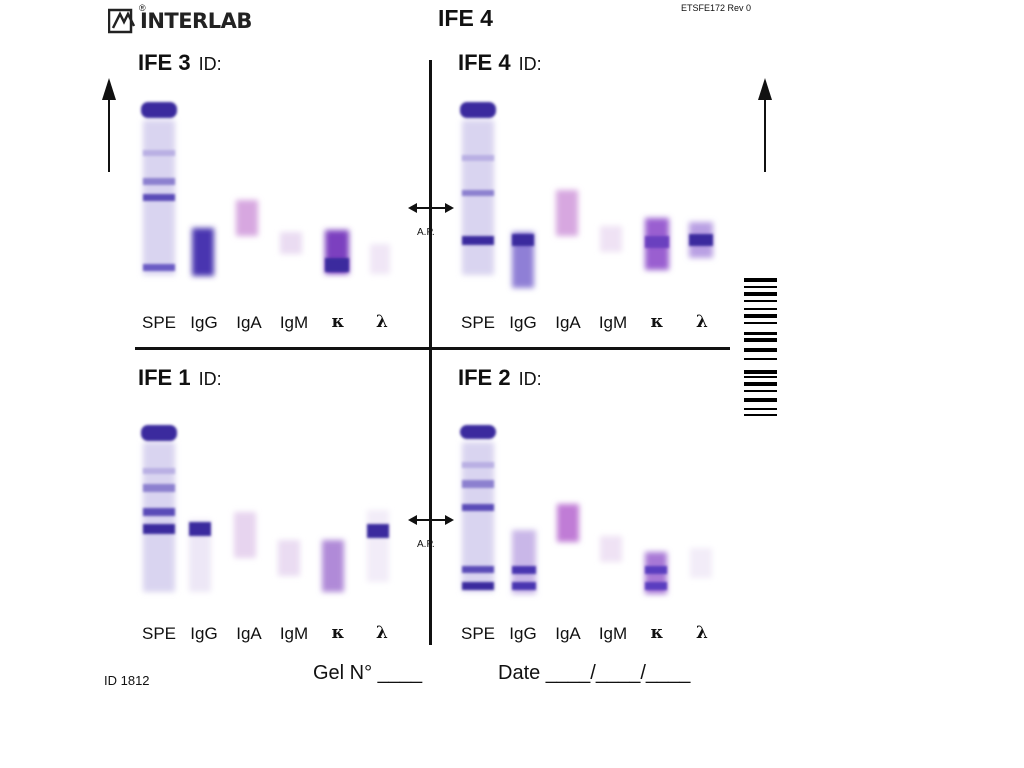 The height and width of the screenshot is (768, 1024). Describe the element at coordinates (430, 352) in the screenshot. I see `vertical-divider` at that location.